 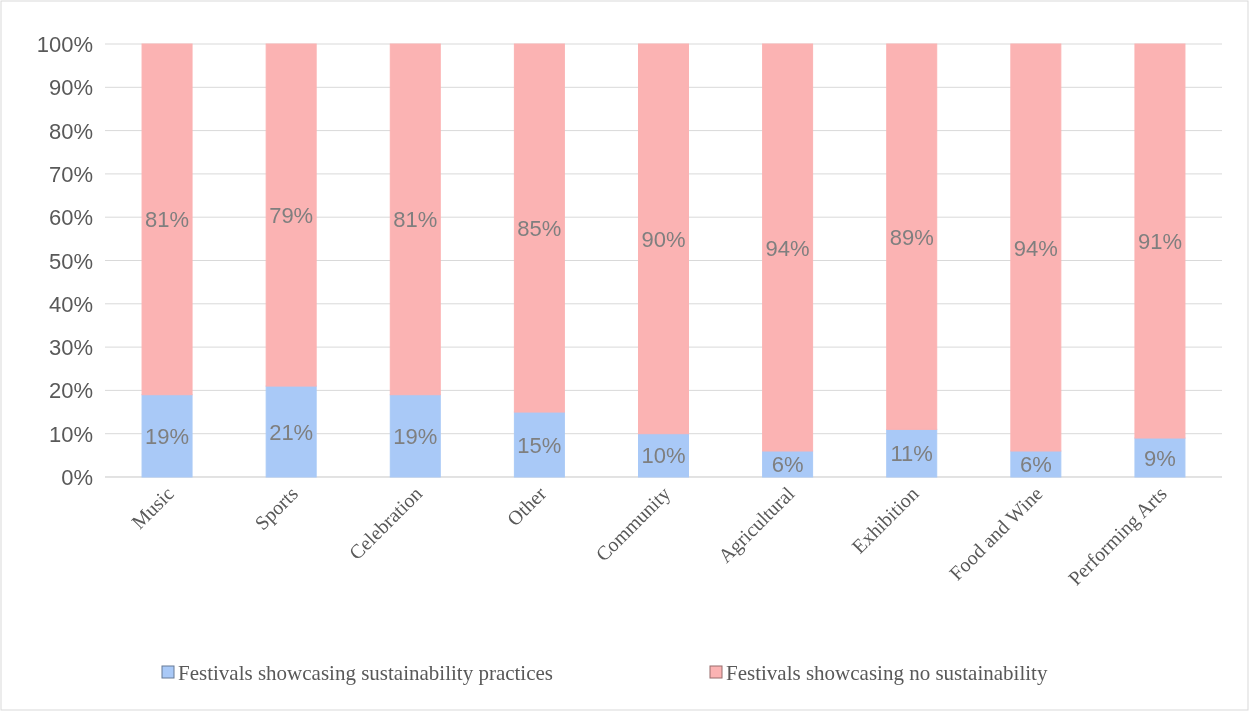 What do you see at coordinates (911, 454) in the screenshot?
I see `data-label: 11%` at bounding box center [911, 454].